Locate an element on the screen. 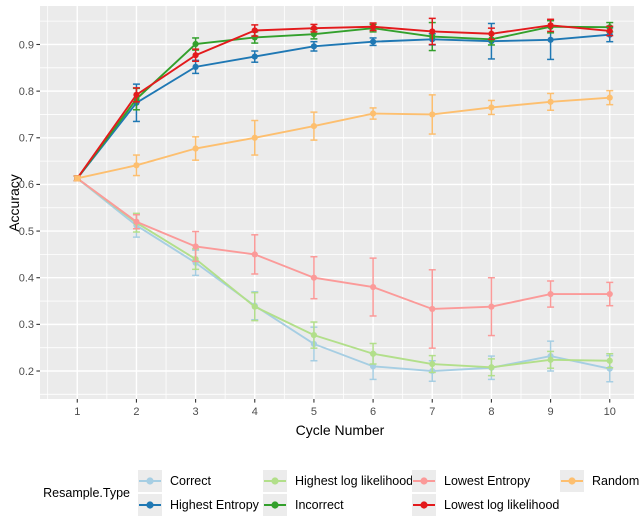  y-tick-label: 0.4 is located at coordinates (26, 279).